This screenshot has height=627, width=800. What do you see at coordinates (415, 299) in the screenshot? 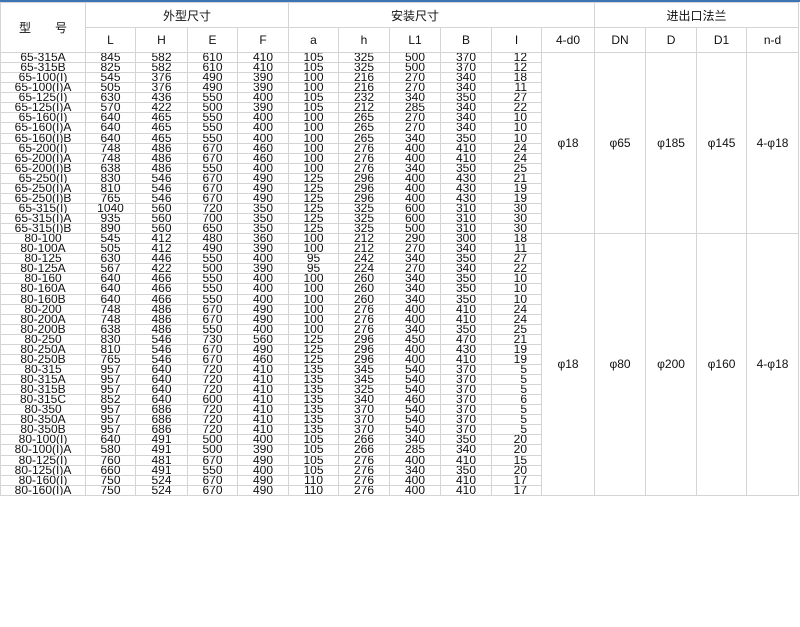
I see `cell-l1: 340` at bounding box center [415, 299].